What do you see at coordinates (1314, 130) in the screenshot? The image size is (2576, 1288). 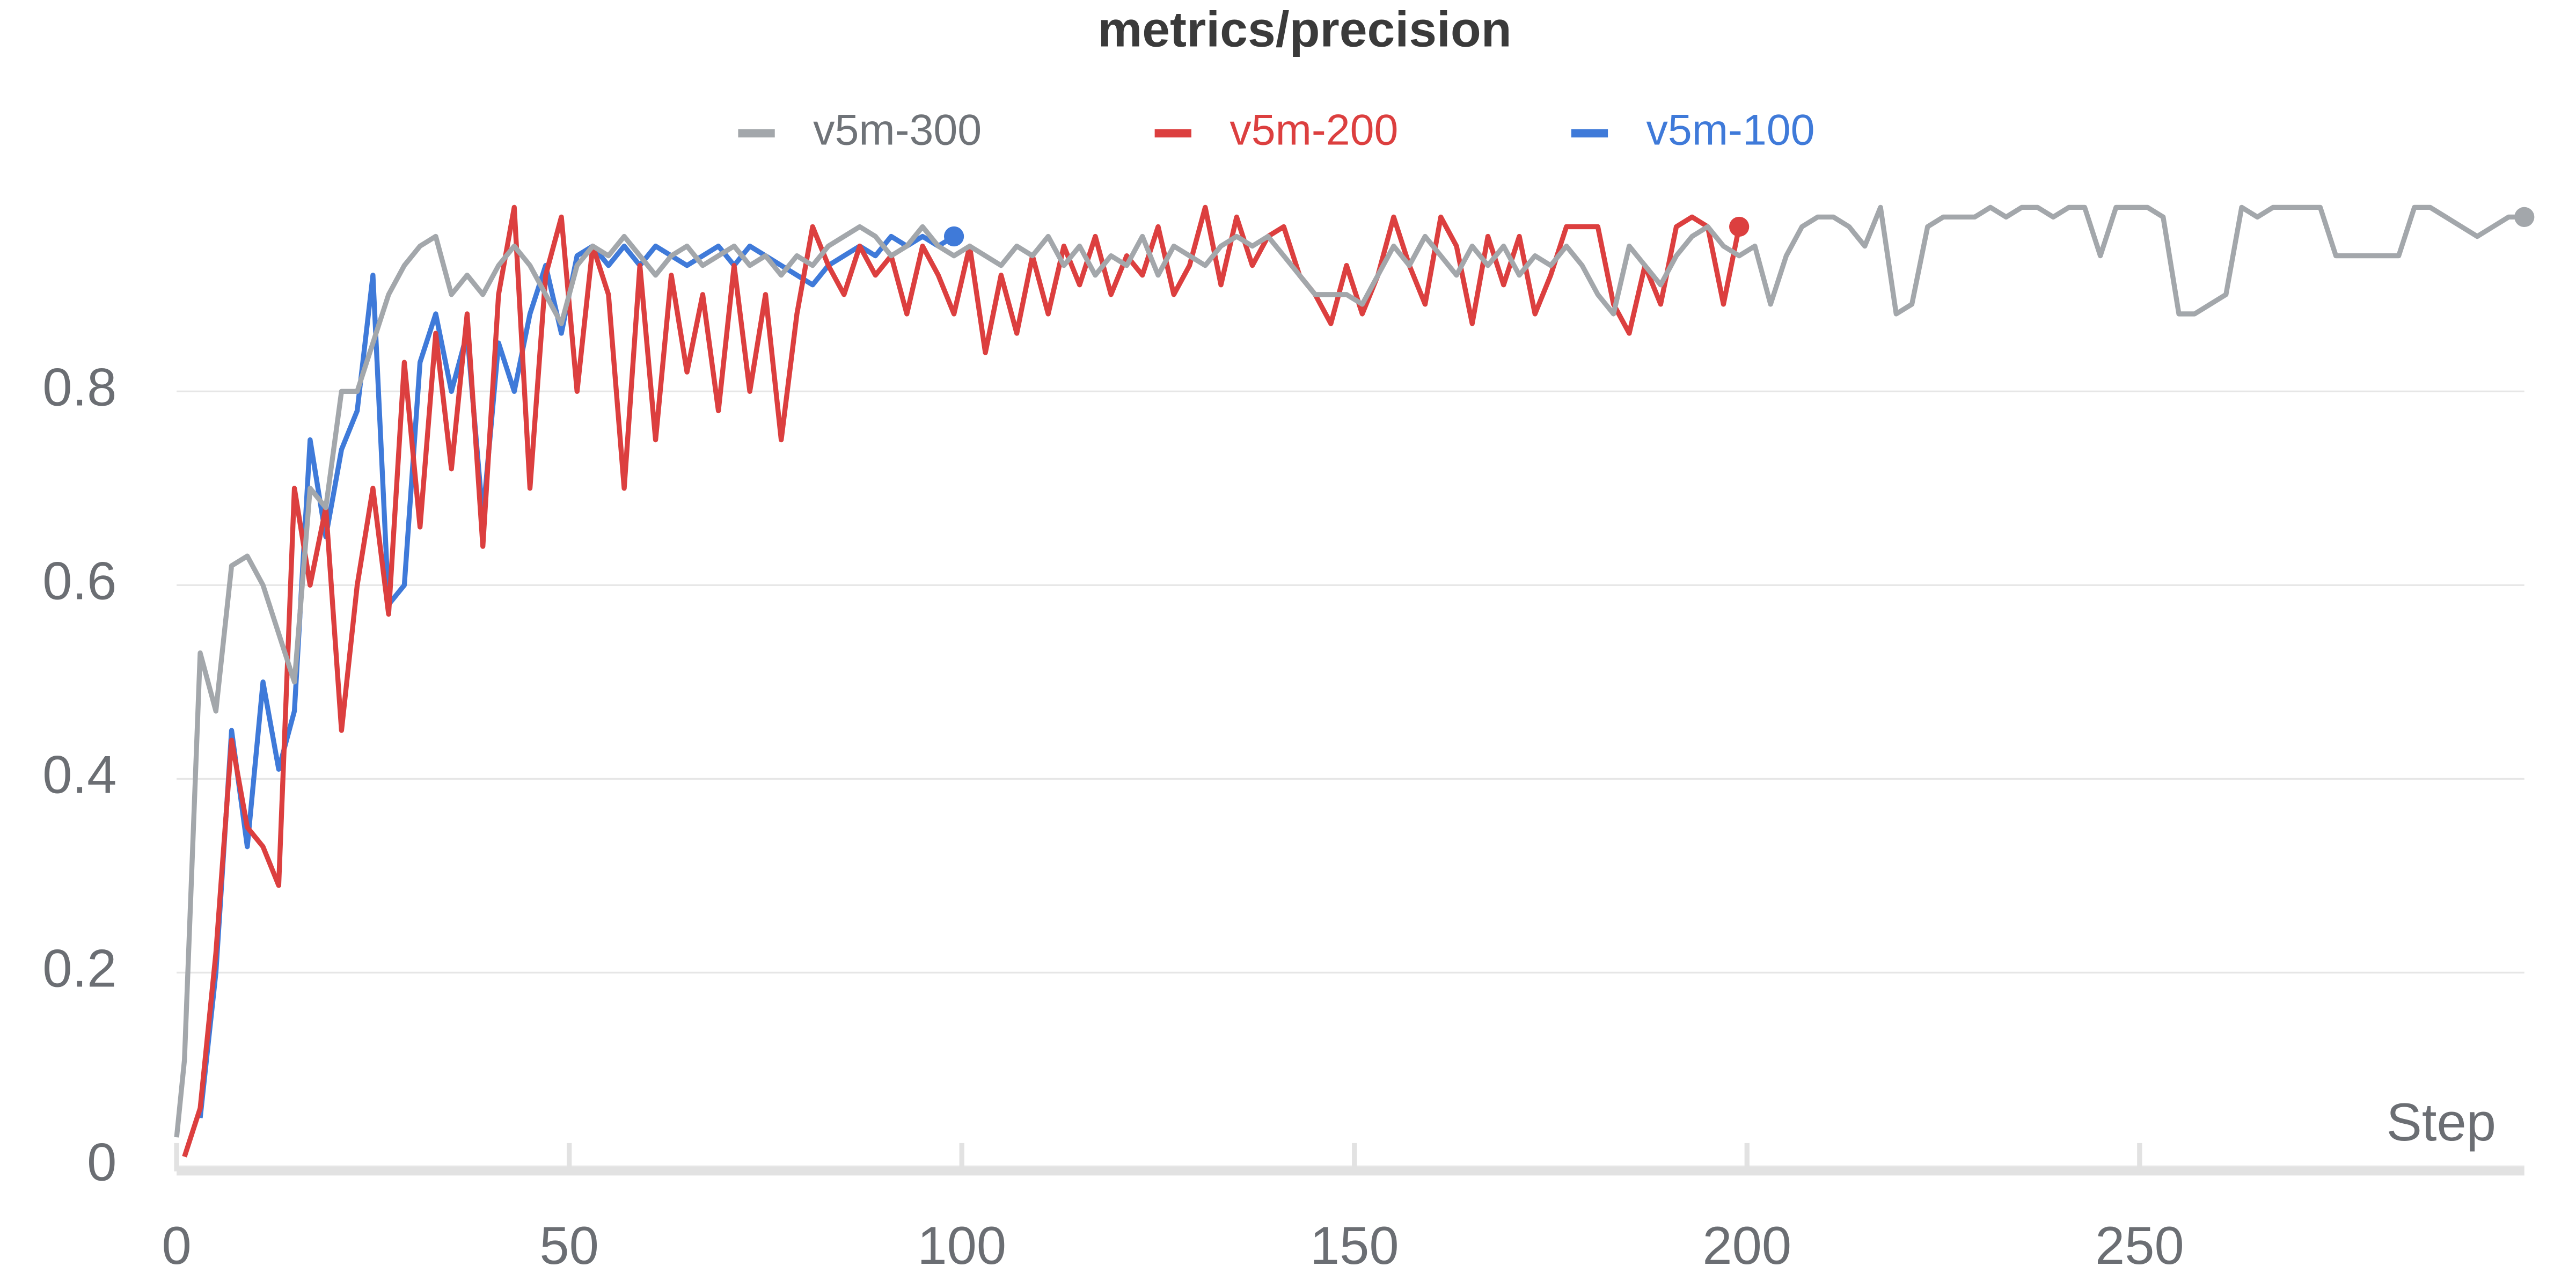 I see `legend-label: v5m-200` at bounding box center [1314, 130].